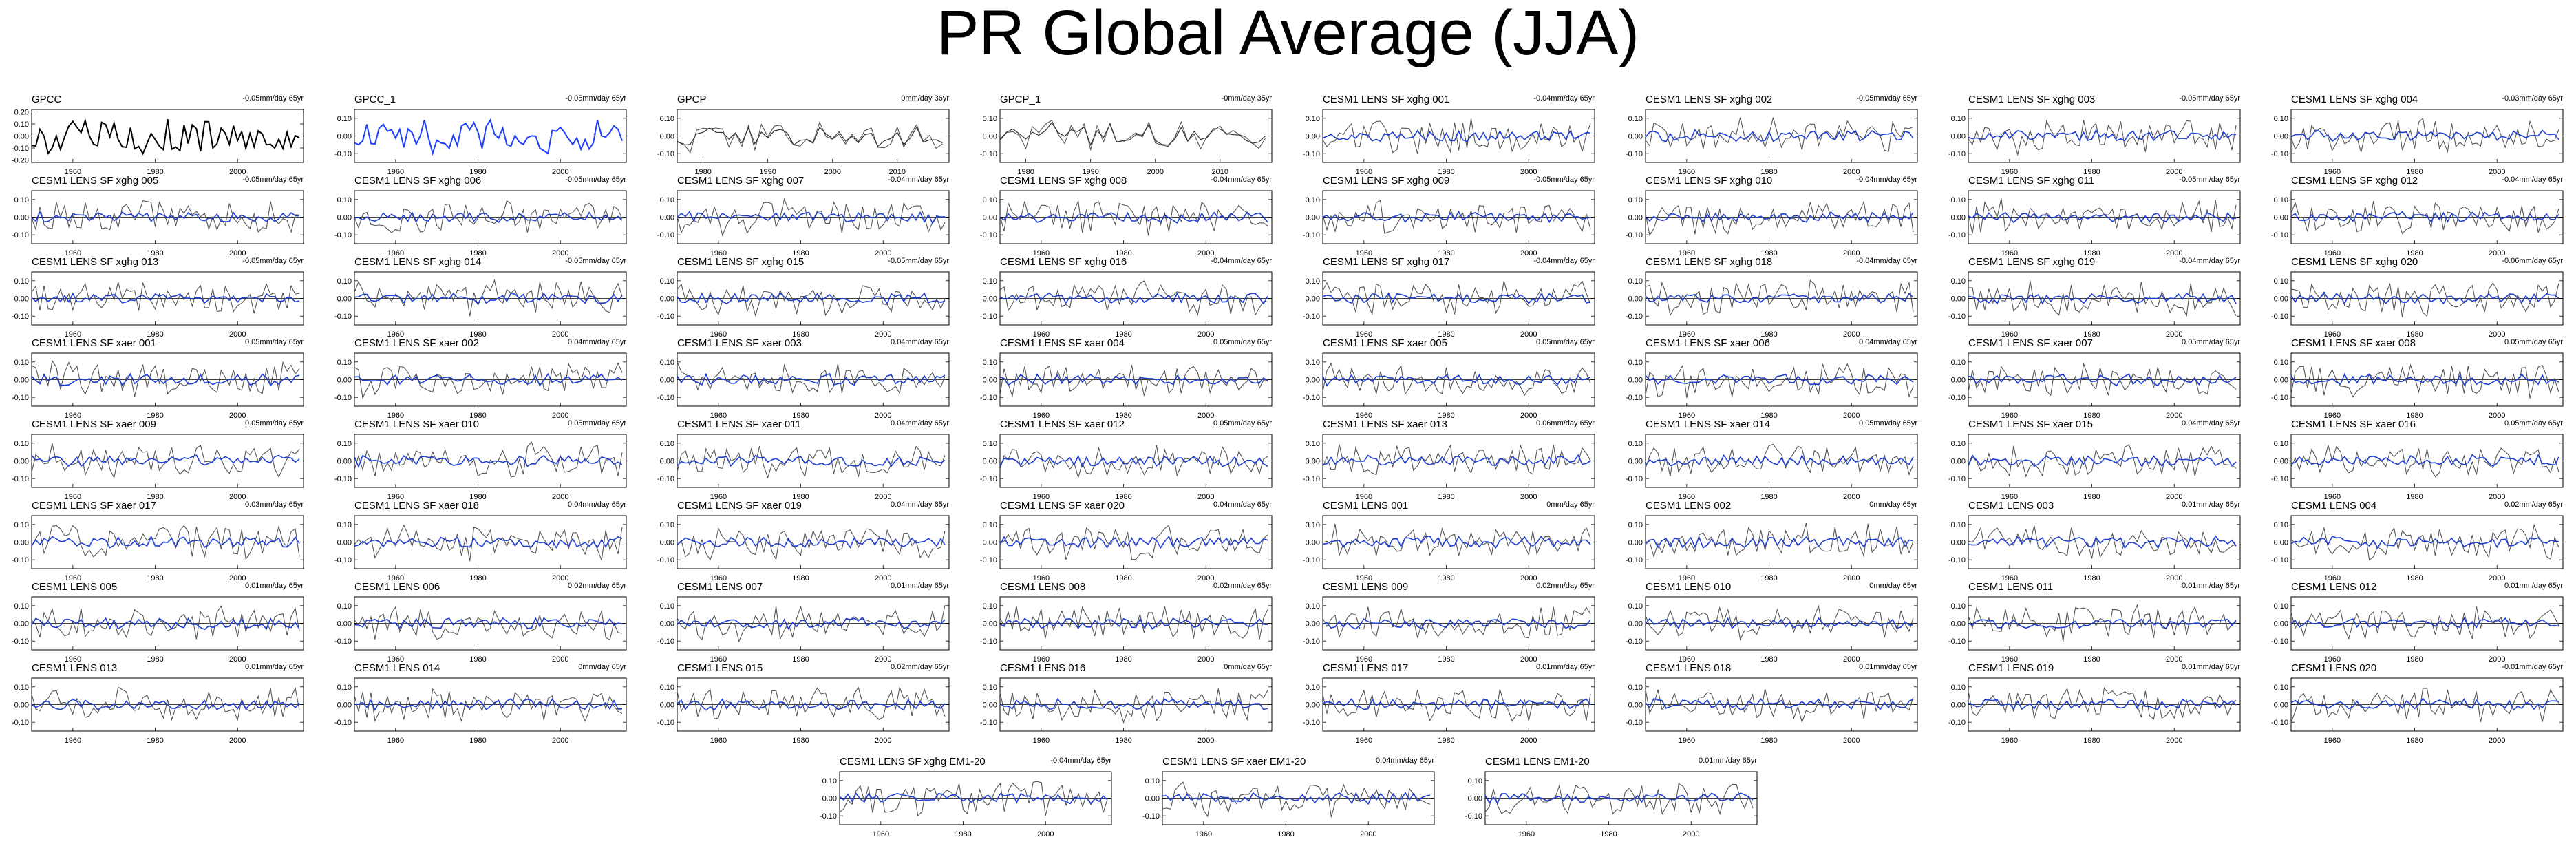  Describe the element at coordinates (2011, 668) in the screenshot. I see `panel-title: CESM1 LENS 019` at that location.